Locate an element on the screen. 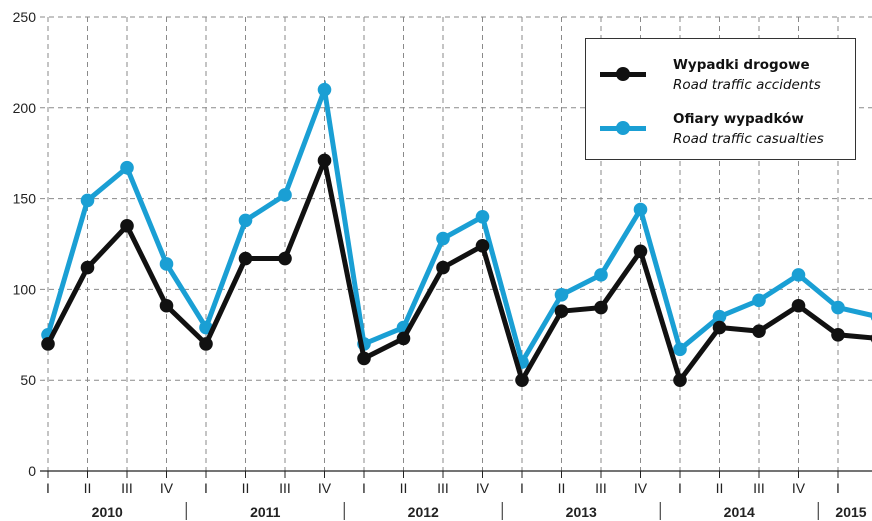 The image size is (872, 521). year-label: 2013 is located at coordinates (581, 512).